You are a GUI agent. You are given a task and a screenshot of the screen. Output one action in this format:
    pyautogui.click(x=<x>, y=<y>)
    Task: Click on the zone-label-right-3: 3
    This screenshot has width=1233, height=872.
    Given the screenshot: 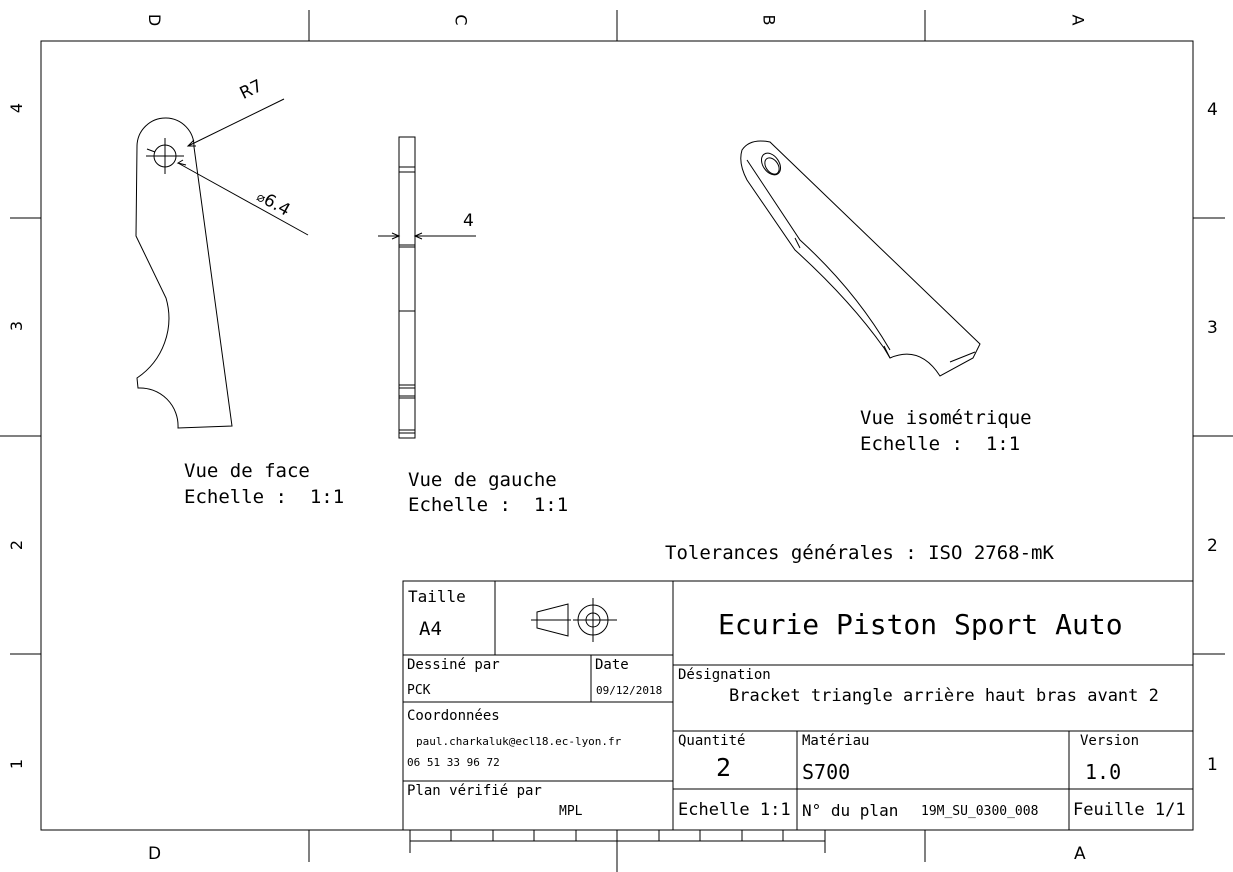 What is the action you would take?
    pyautogui.click(x=1212, y=328)
    